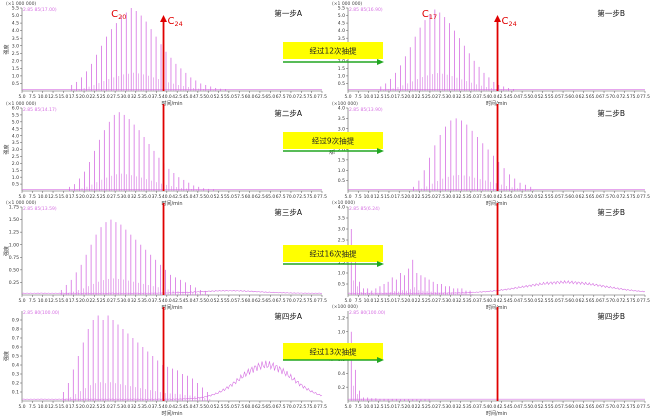 Image resolution: width=650 pixels, height=417 pixels. What do you see at coordinates (288, 316) in the screenshot?
I see `panel-title: 第四步A` at bounding box center [288, 316].